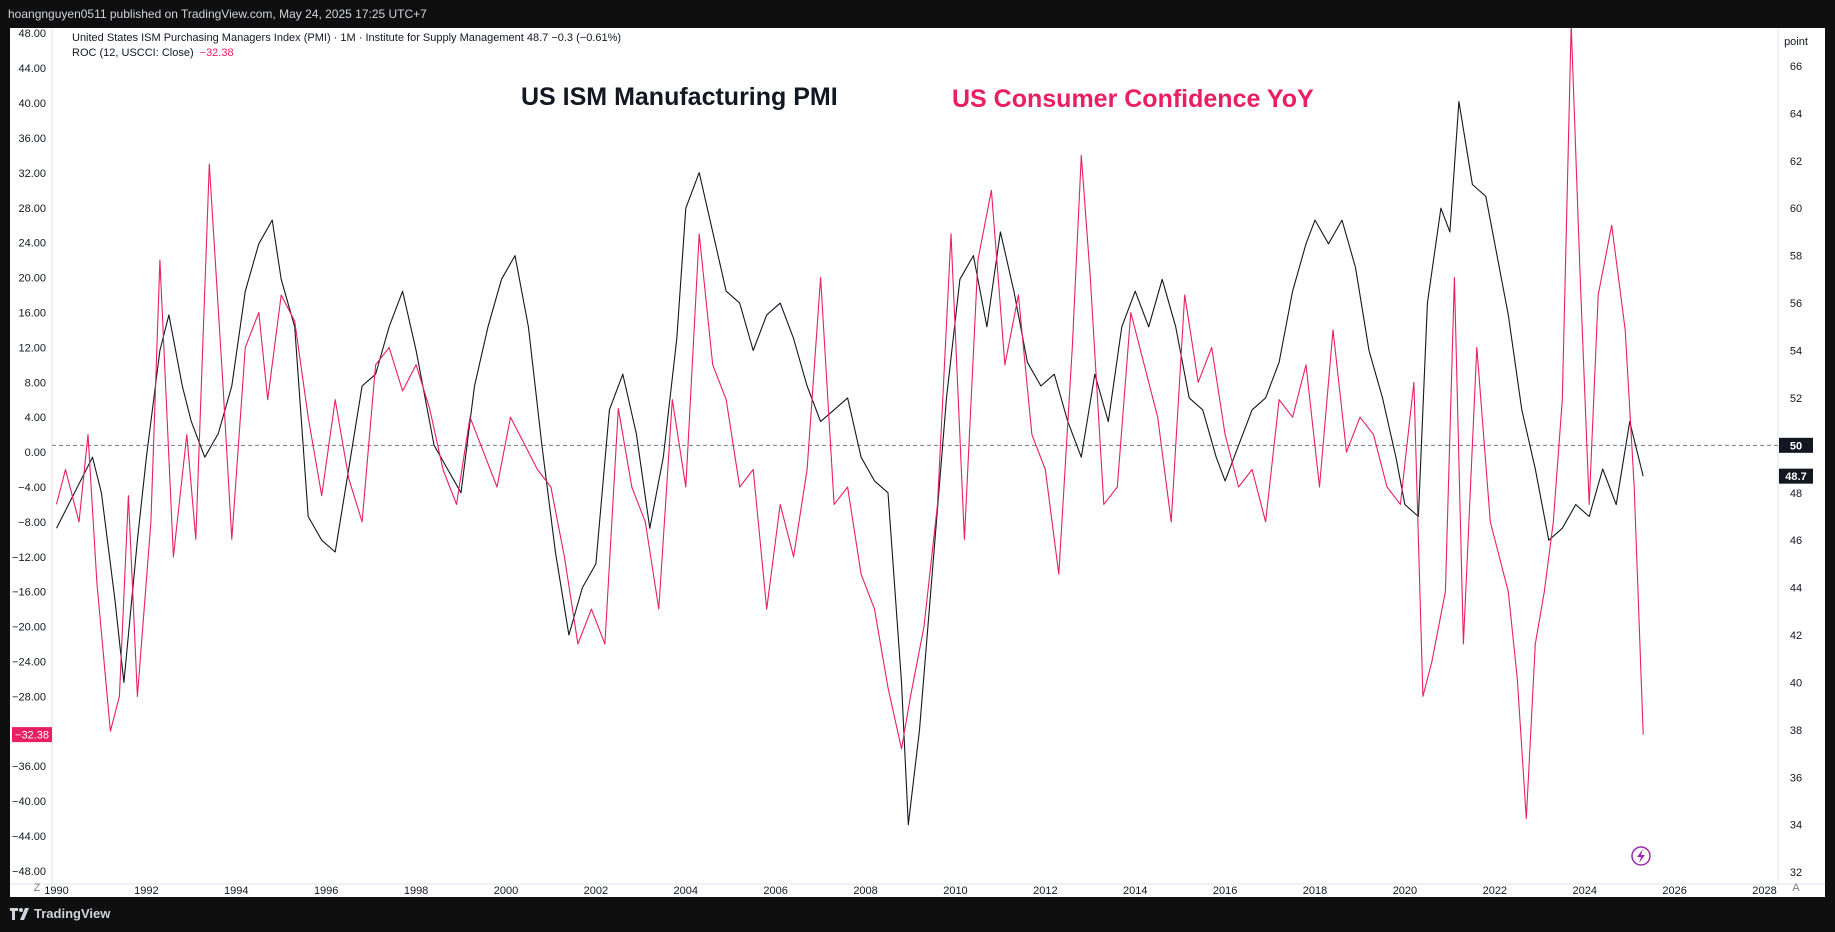 The image size is (1835, 932). Describe the element at coordinates (32, 104) in the screenshot. I see `left-tick-label: 40.00` at that location.